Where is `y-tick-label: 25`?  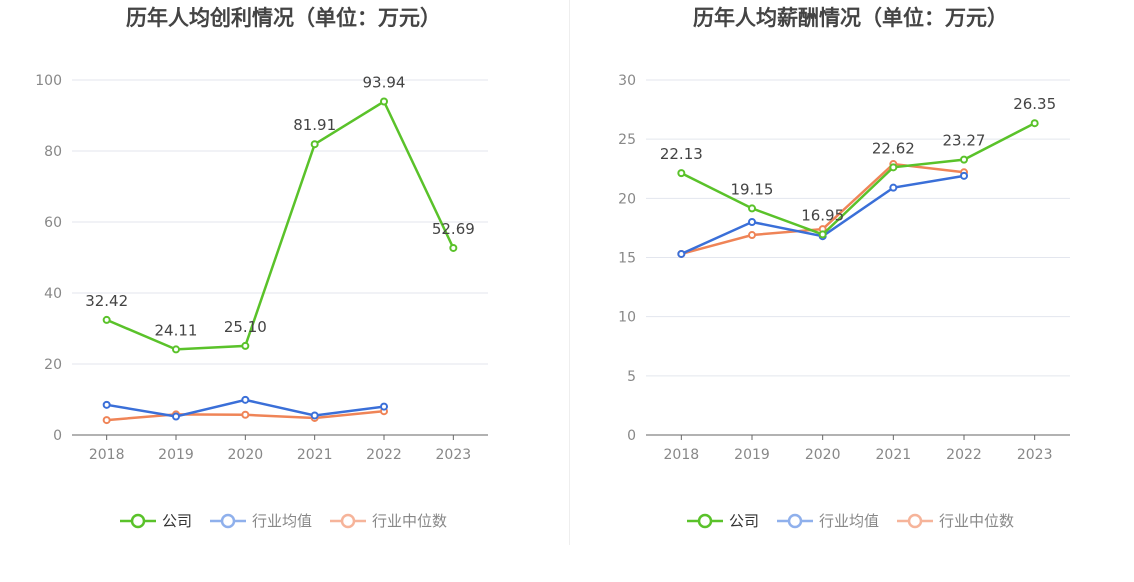
y-tick-label: 25 is located at coordinates (627, 140).